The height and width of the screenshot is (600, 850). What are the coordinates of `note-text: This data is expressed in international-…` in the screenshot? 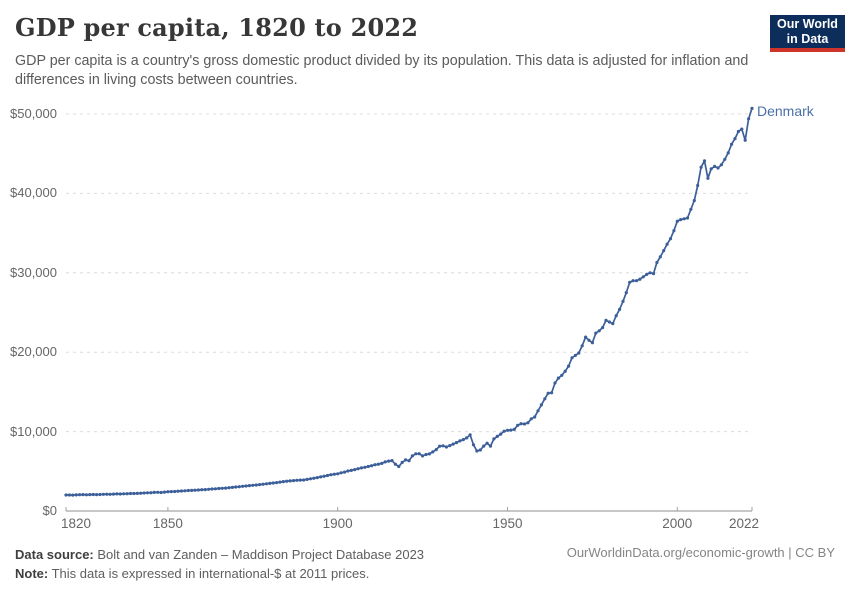 It's located at (209, 573).